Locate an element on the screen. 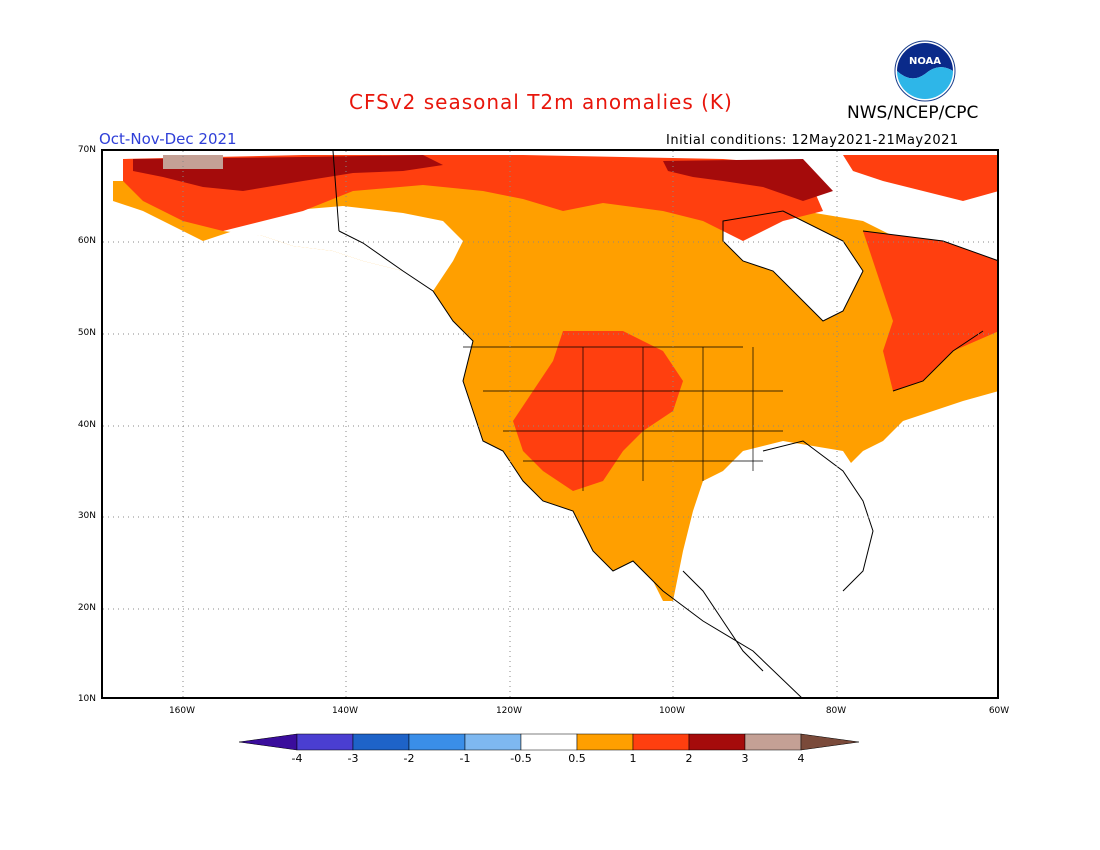 The height and width of the screenshot is (850, 1100). colorbar is located at coordinates (549, 742).